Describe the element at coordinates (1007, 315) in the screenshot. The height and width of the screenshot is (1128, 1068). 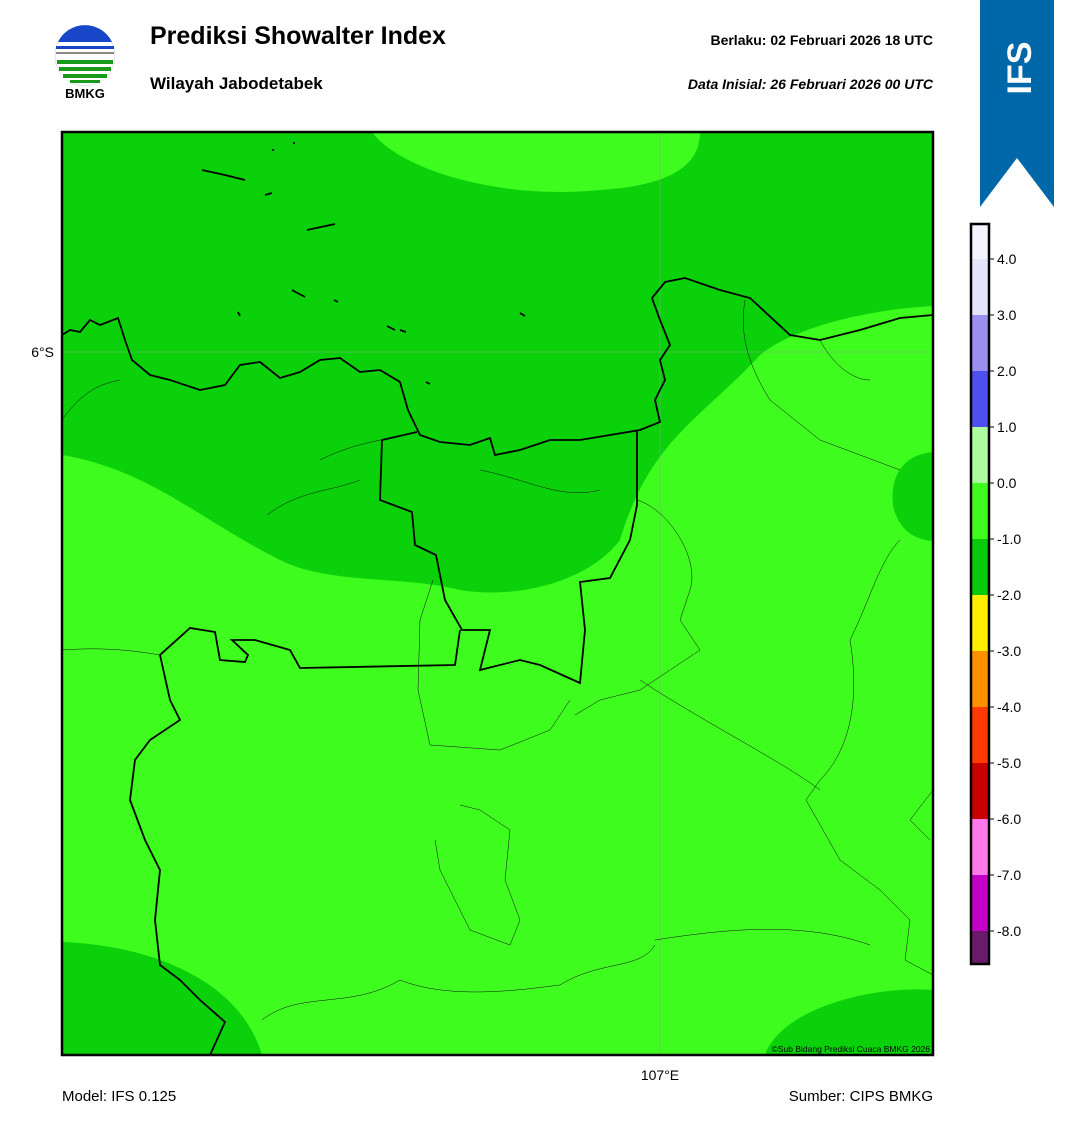
I see `colorbar-label: 3.0` at that location.